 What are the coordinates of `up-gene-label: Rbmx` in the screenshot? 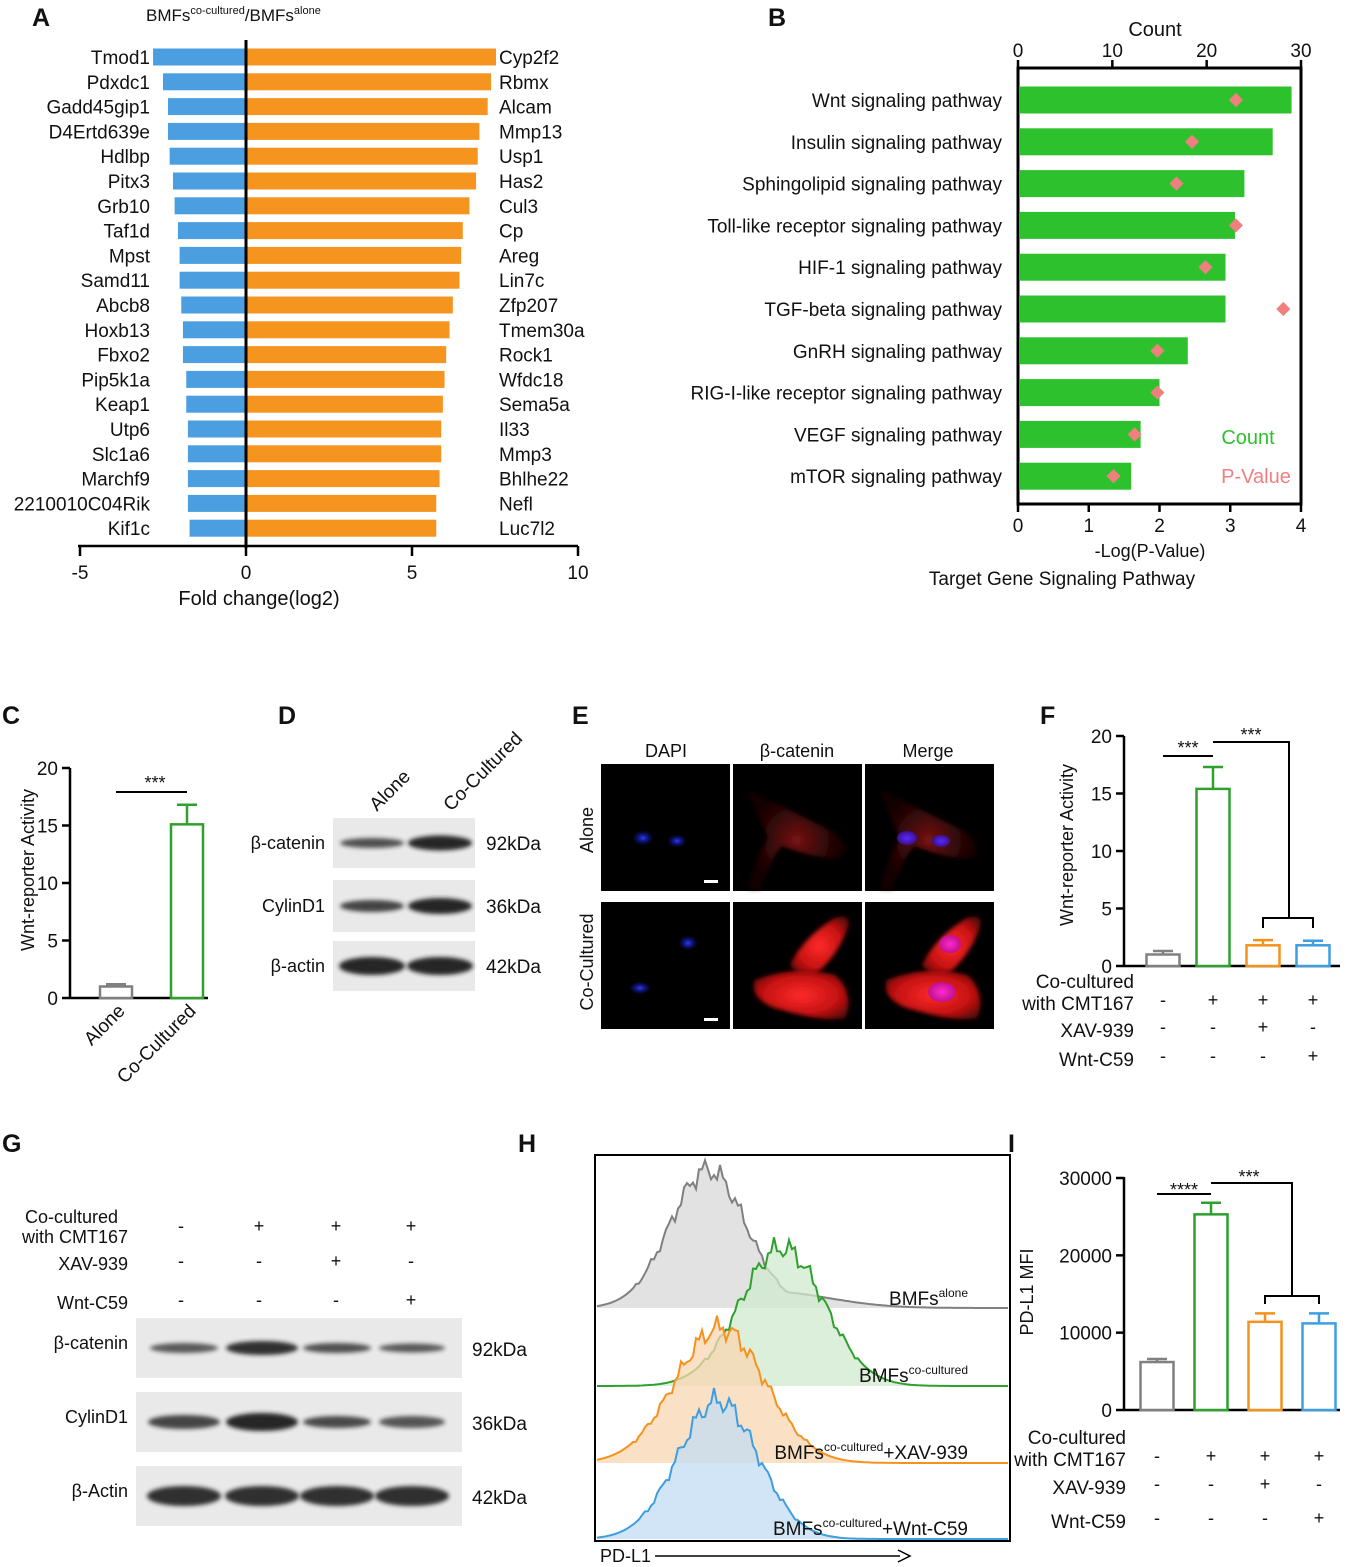 It's located at (524, 83).